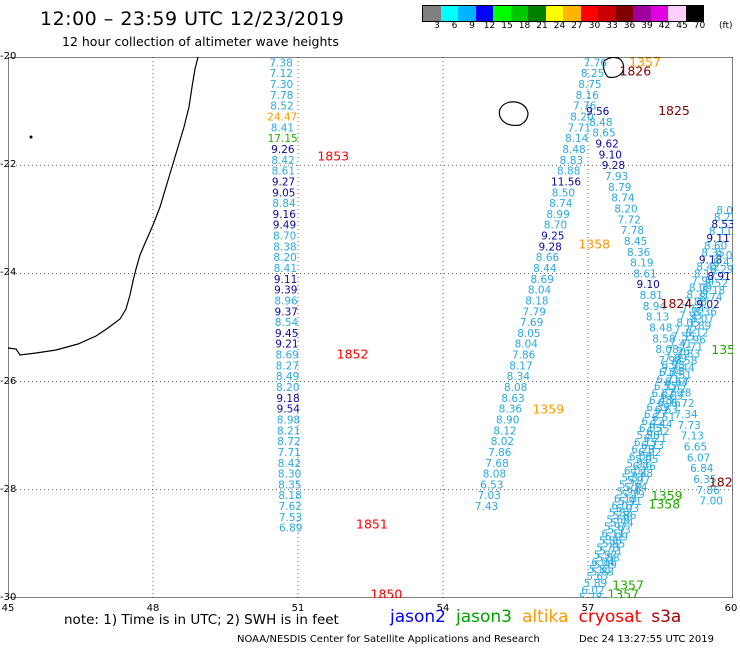 The height and width of the screenshot is (650, 740). I want to click on wave-height-value: 6.48, so click(660, 401).